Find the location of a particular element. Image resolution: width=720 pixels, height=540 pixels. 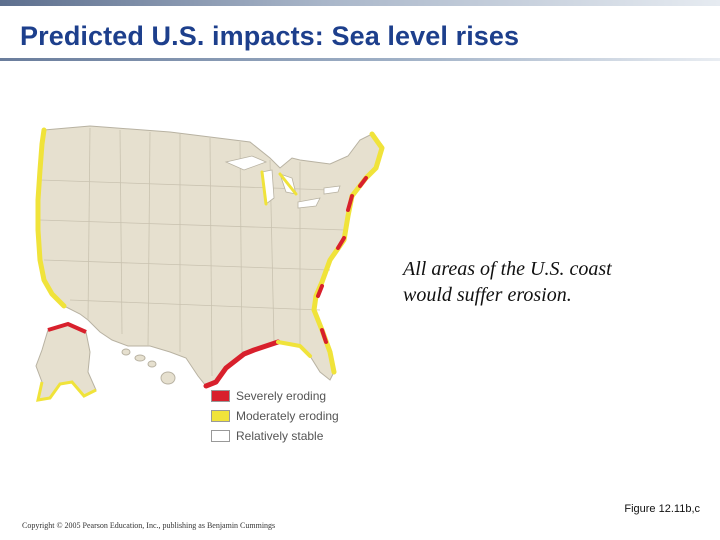

legend-label-stable: Relatively stable is located at coordinates (280, 436).